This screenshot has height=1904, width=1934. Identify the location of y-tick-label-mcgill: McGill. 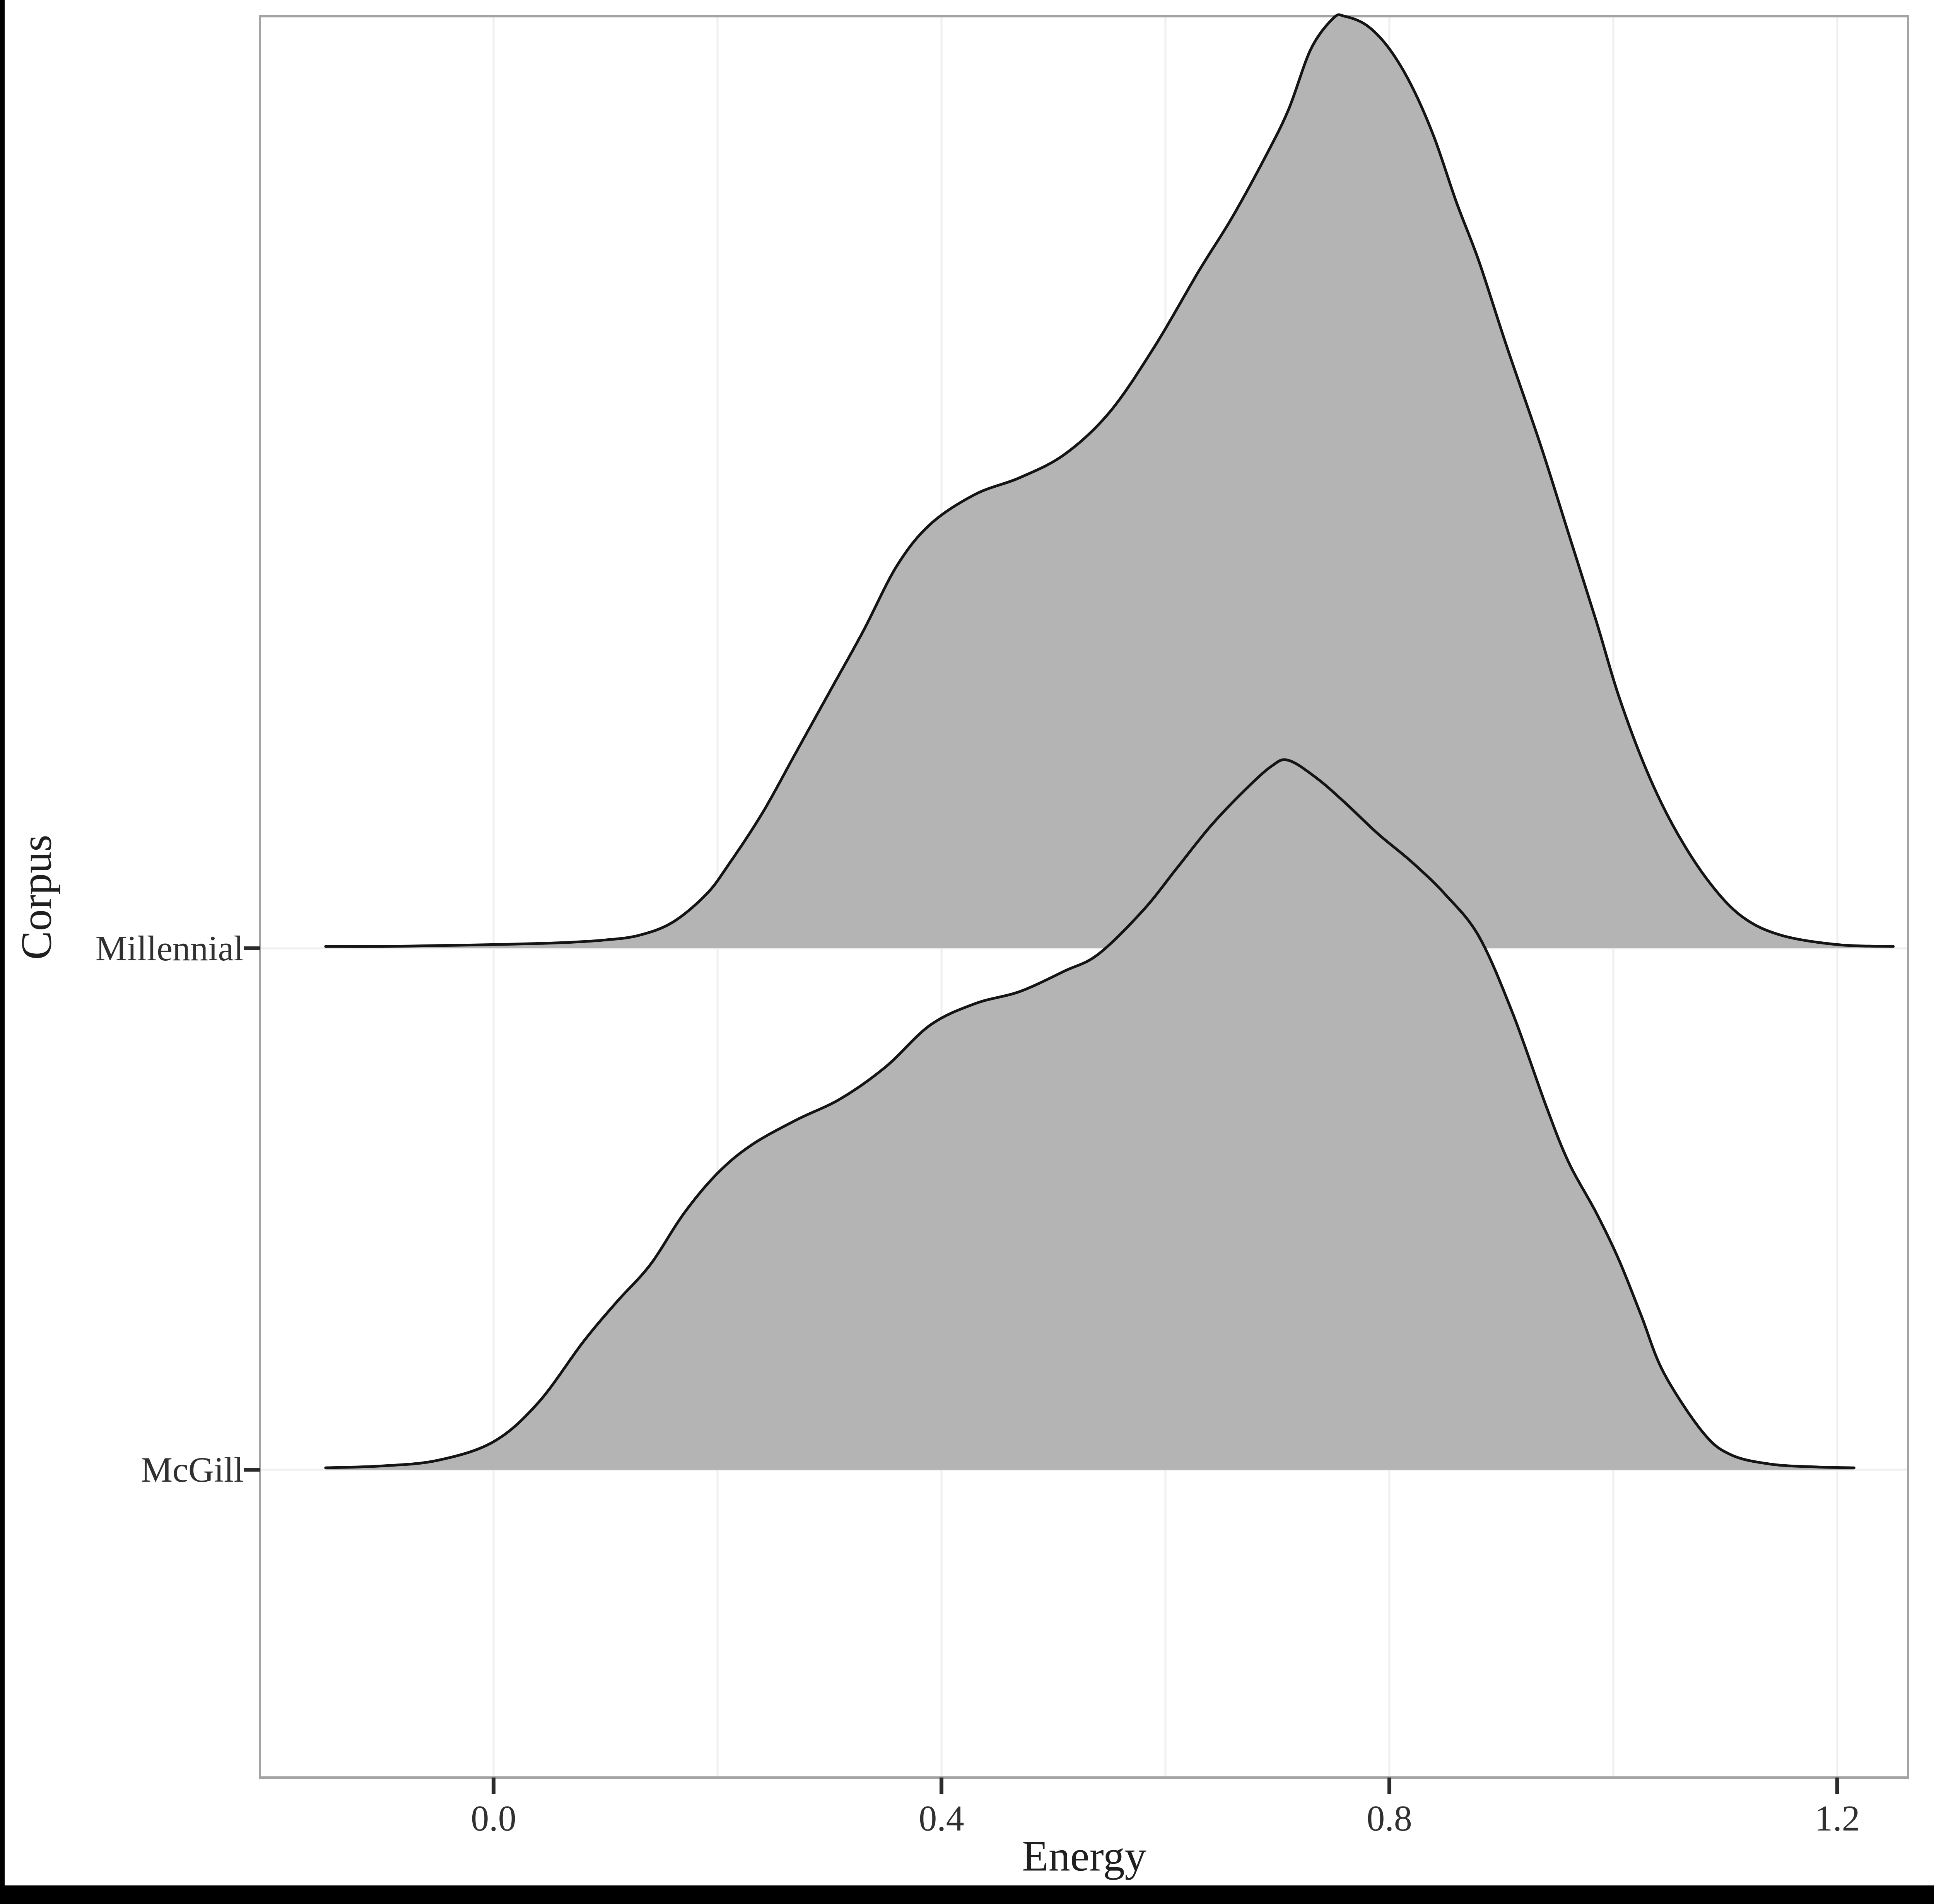
(192, 1469).